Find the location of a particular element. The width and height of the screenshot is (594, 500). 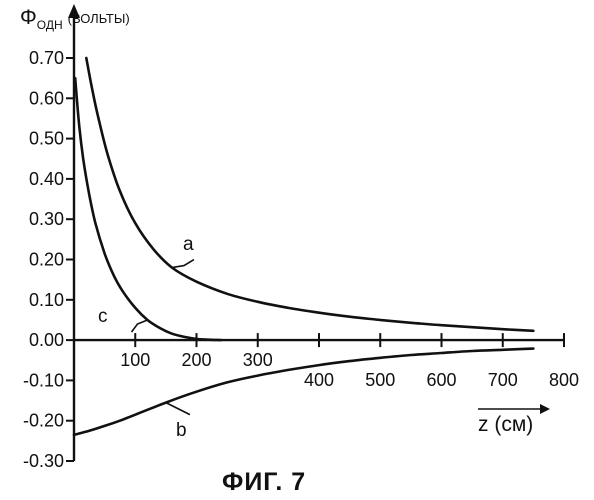

x-tick-label: 400 is located at coordinates (319, 380).